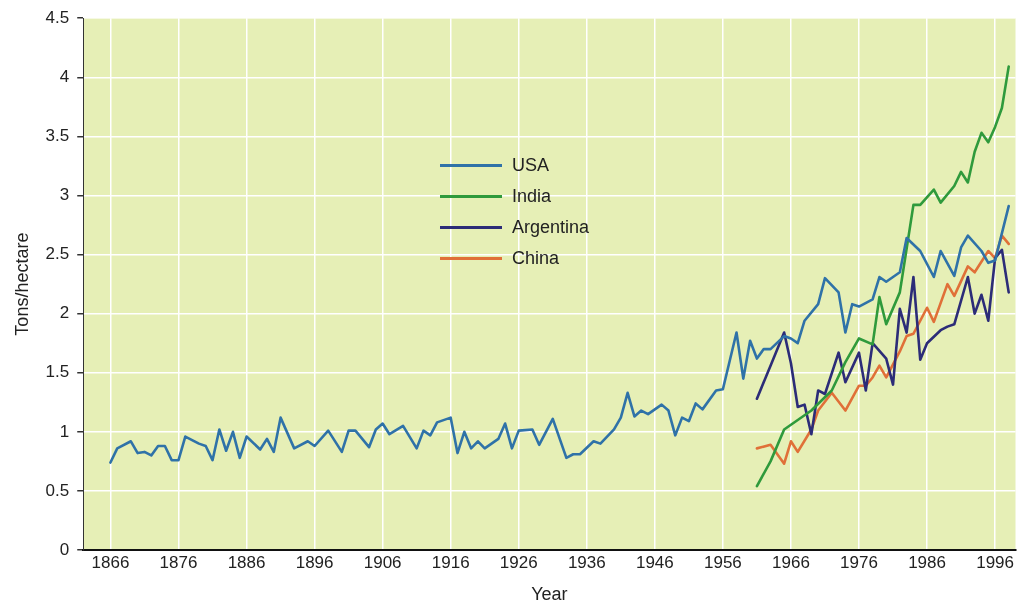  What do you see at coordinates (64, 195) in the screenshot?
I see `y-tick-label: 3` at bounding box center [64, 195].